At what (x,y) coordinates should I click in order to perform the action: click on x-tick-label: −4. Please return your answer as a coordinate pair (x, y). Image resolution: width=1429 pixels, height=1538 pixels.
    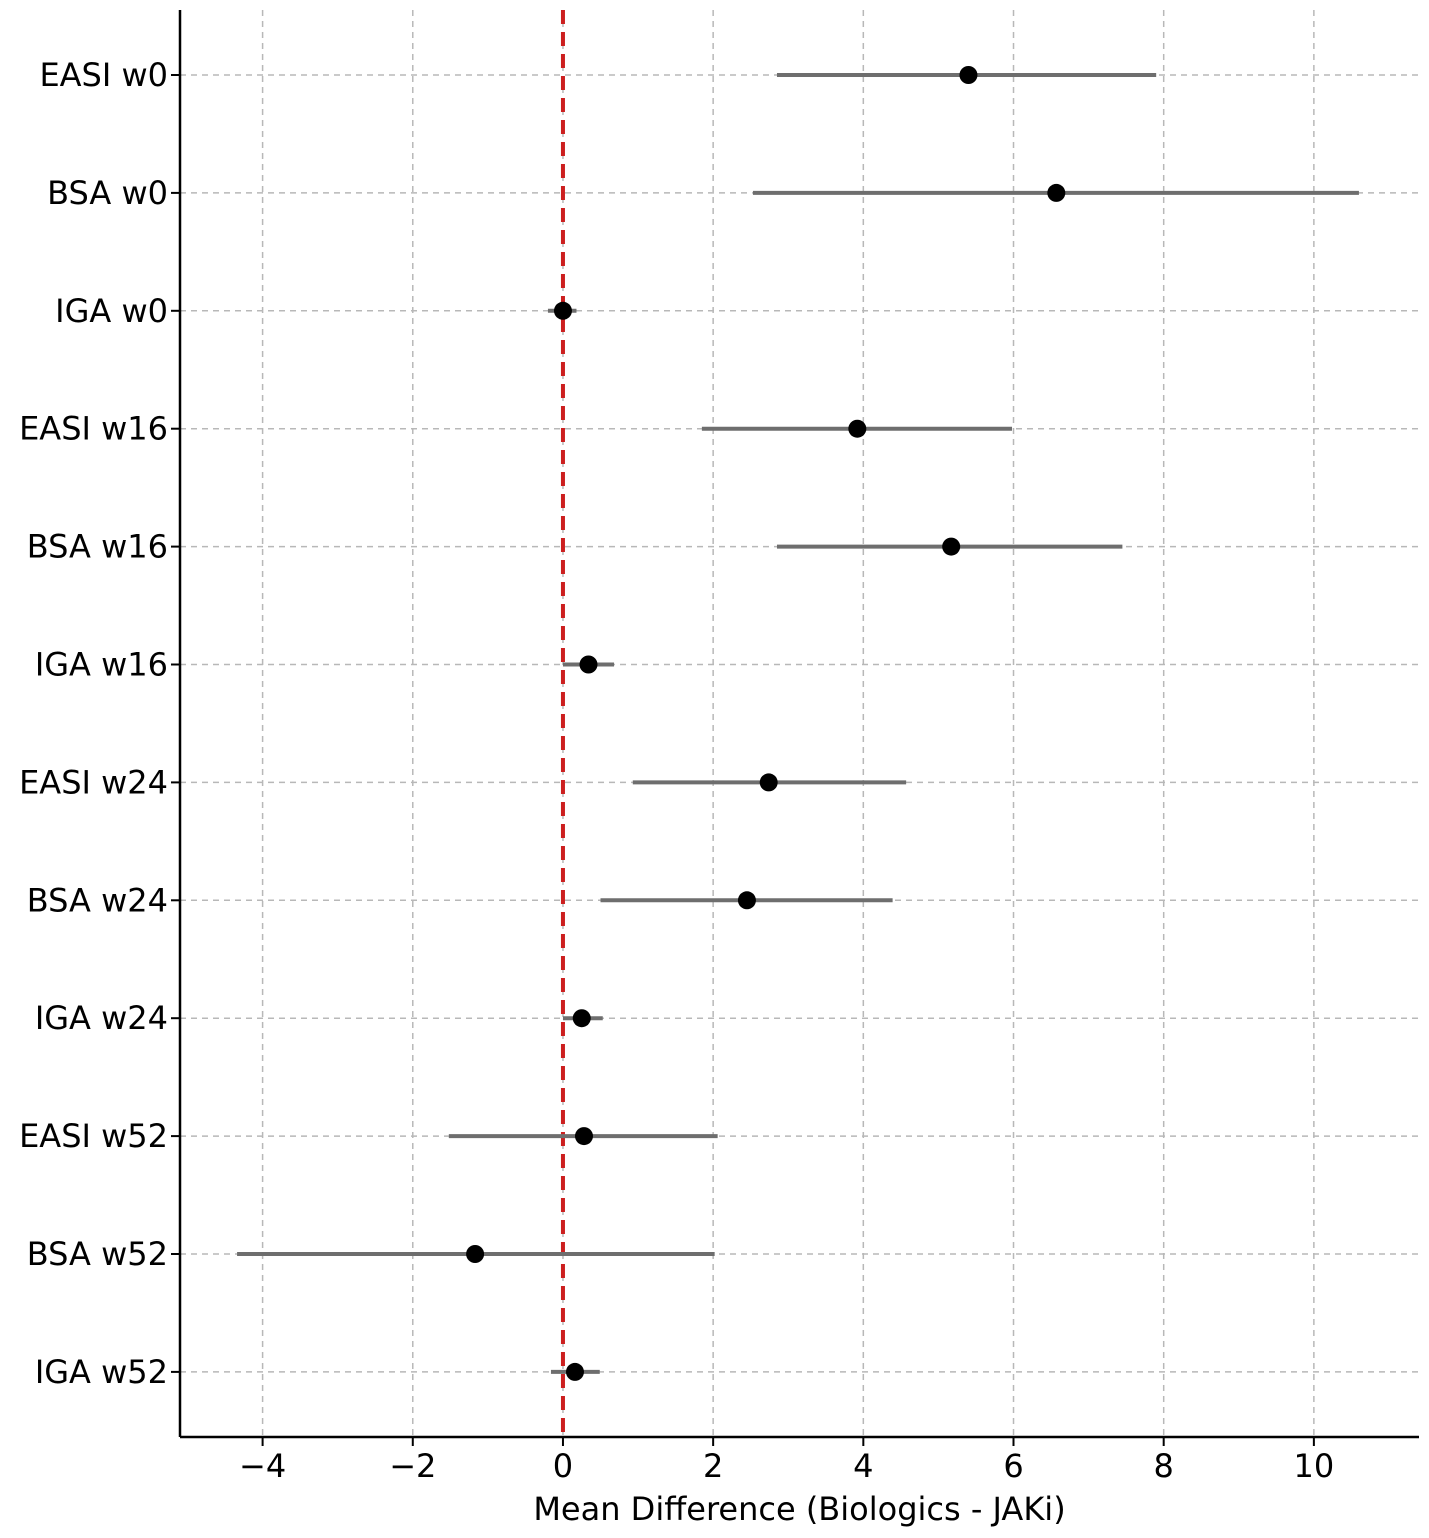
    Looking at the image, I should click on (262, 1466).